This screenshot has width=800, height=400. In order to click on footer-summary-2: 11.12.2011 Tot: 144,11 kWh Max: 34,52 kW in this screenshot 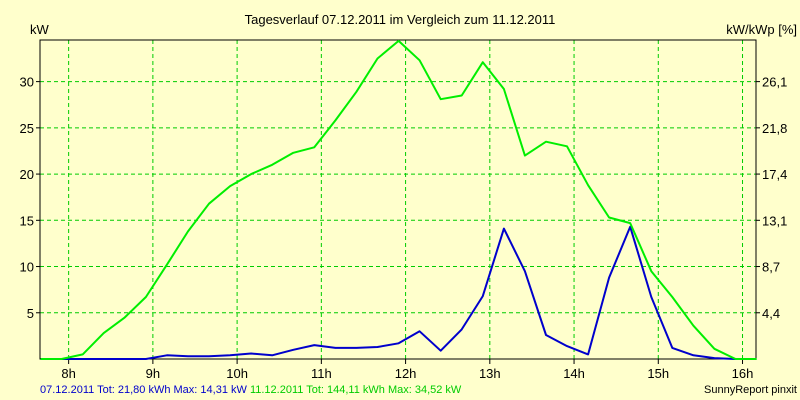, I will do `click(354, 390)`.